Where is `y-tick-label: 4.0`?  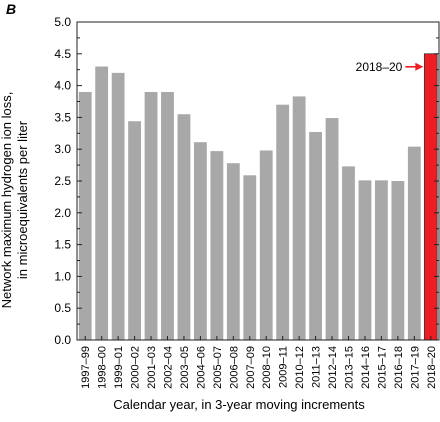
y-tick-label: 4.0 is located at coordinates (62, 86).